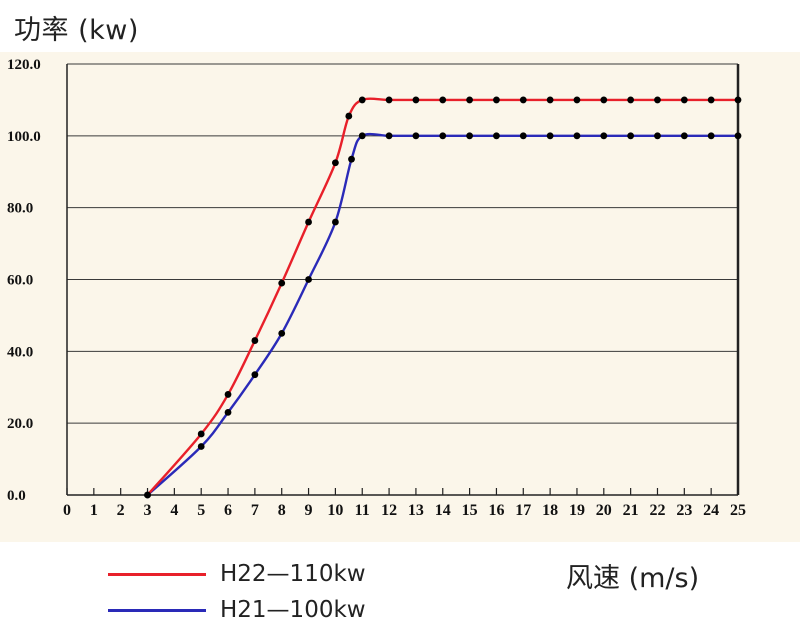 The height and width of the screenshot is (630, 800). What do you see at coordinates (362, 510) in the screenshot?
I see `x-tick-label: 11` at bounding box center [362, 510].